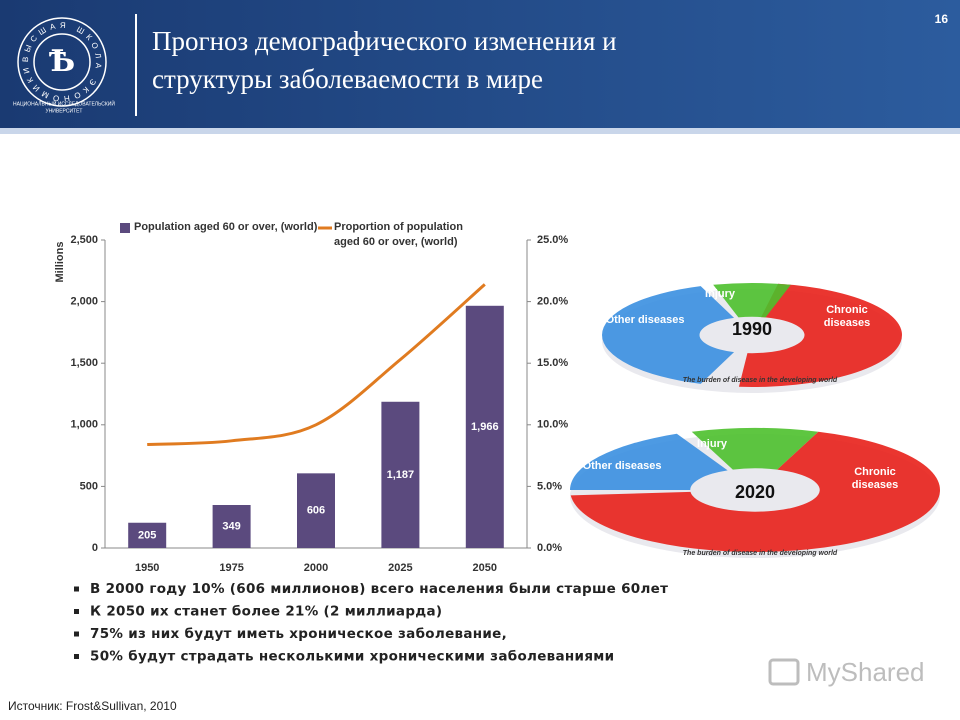  I want to click on infographic-year: 2020, so click(755, 492).